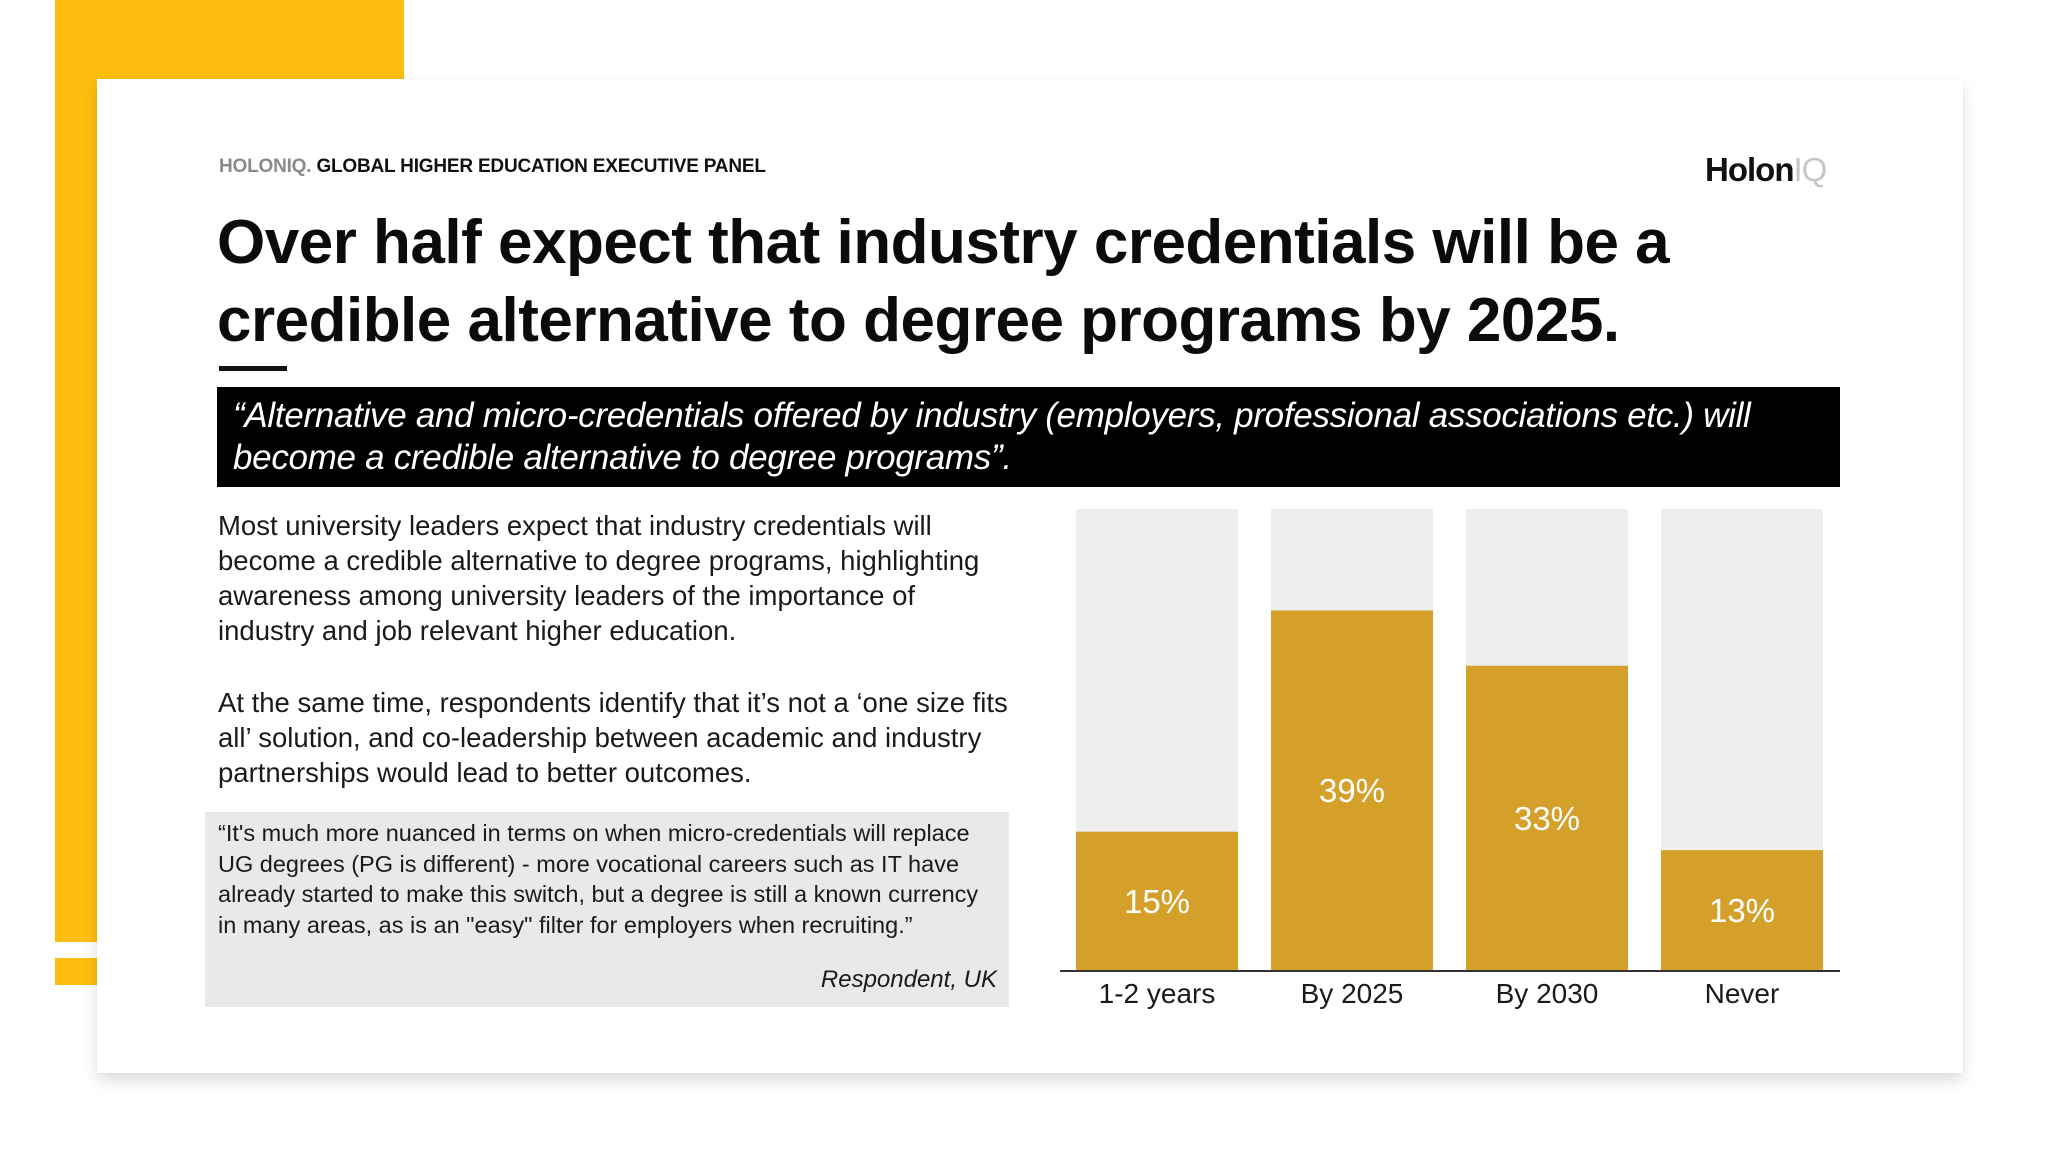 This screenshot has height=1152, width=2048. What do you see at coordinates (908, 979) in the screenshot?
I see `quote-attribution: Respondent, UK` at bounding box center [908, 979].